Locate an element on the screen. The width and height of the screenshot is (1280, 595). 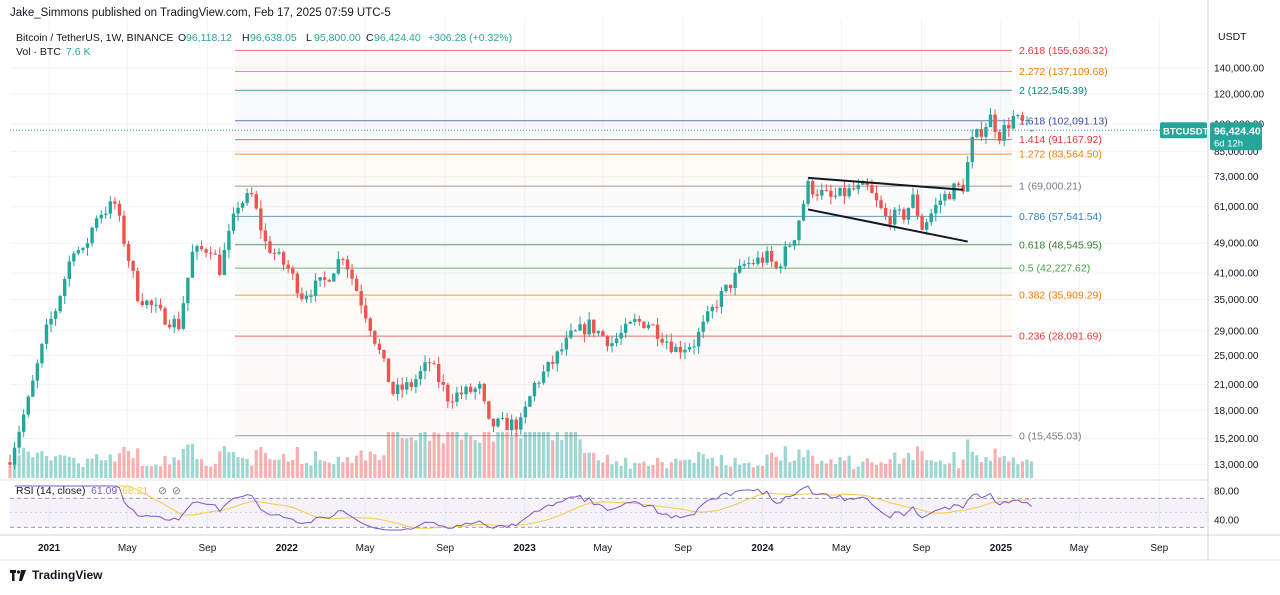
fib-level-label: 1.414 (91,167.92) is located at coordinates (1060, 140).